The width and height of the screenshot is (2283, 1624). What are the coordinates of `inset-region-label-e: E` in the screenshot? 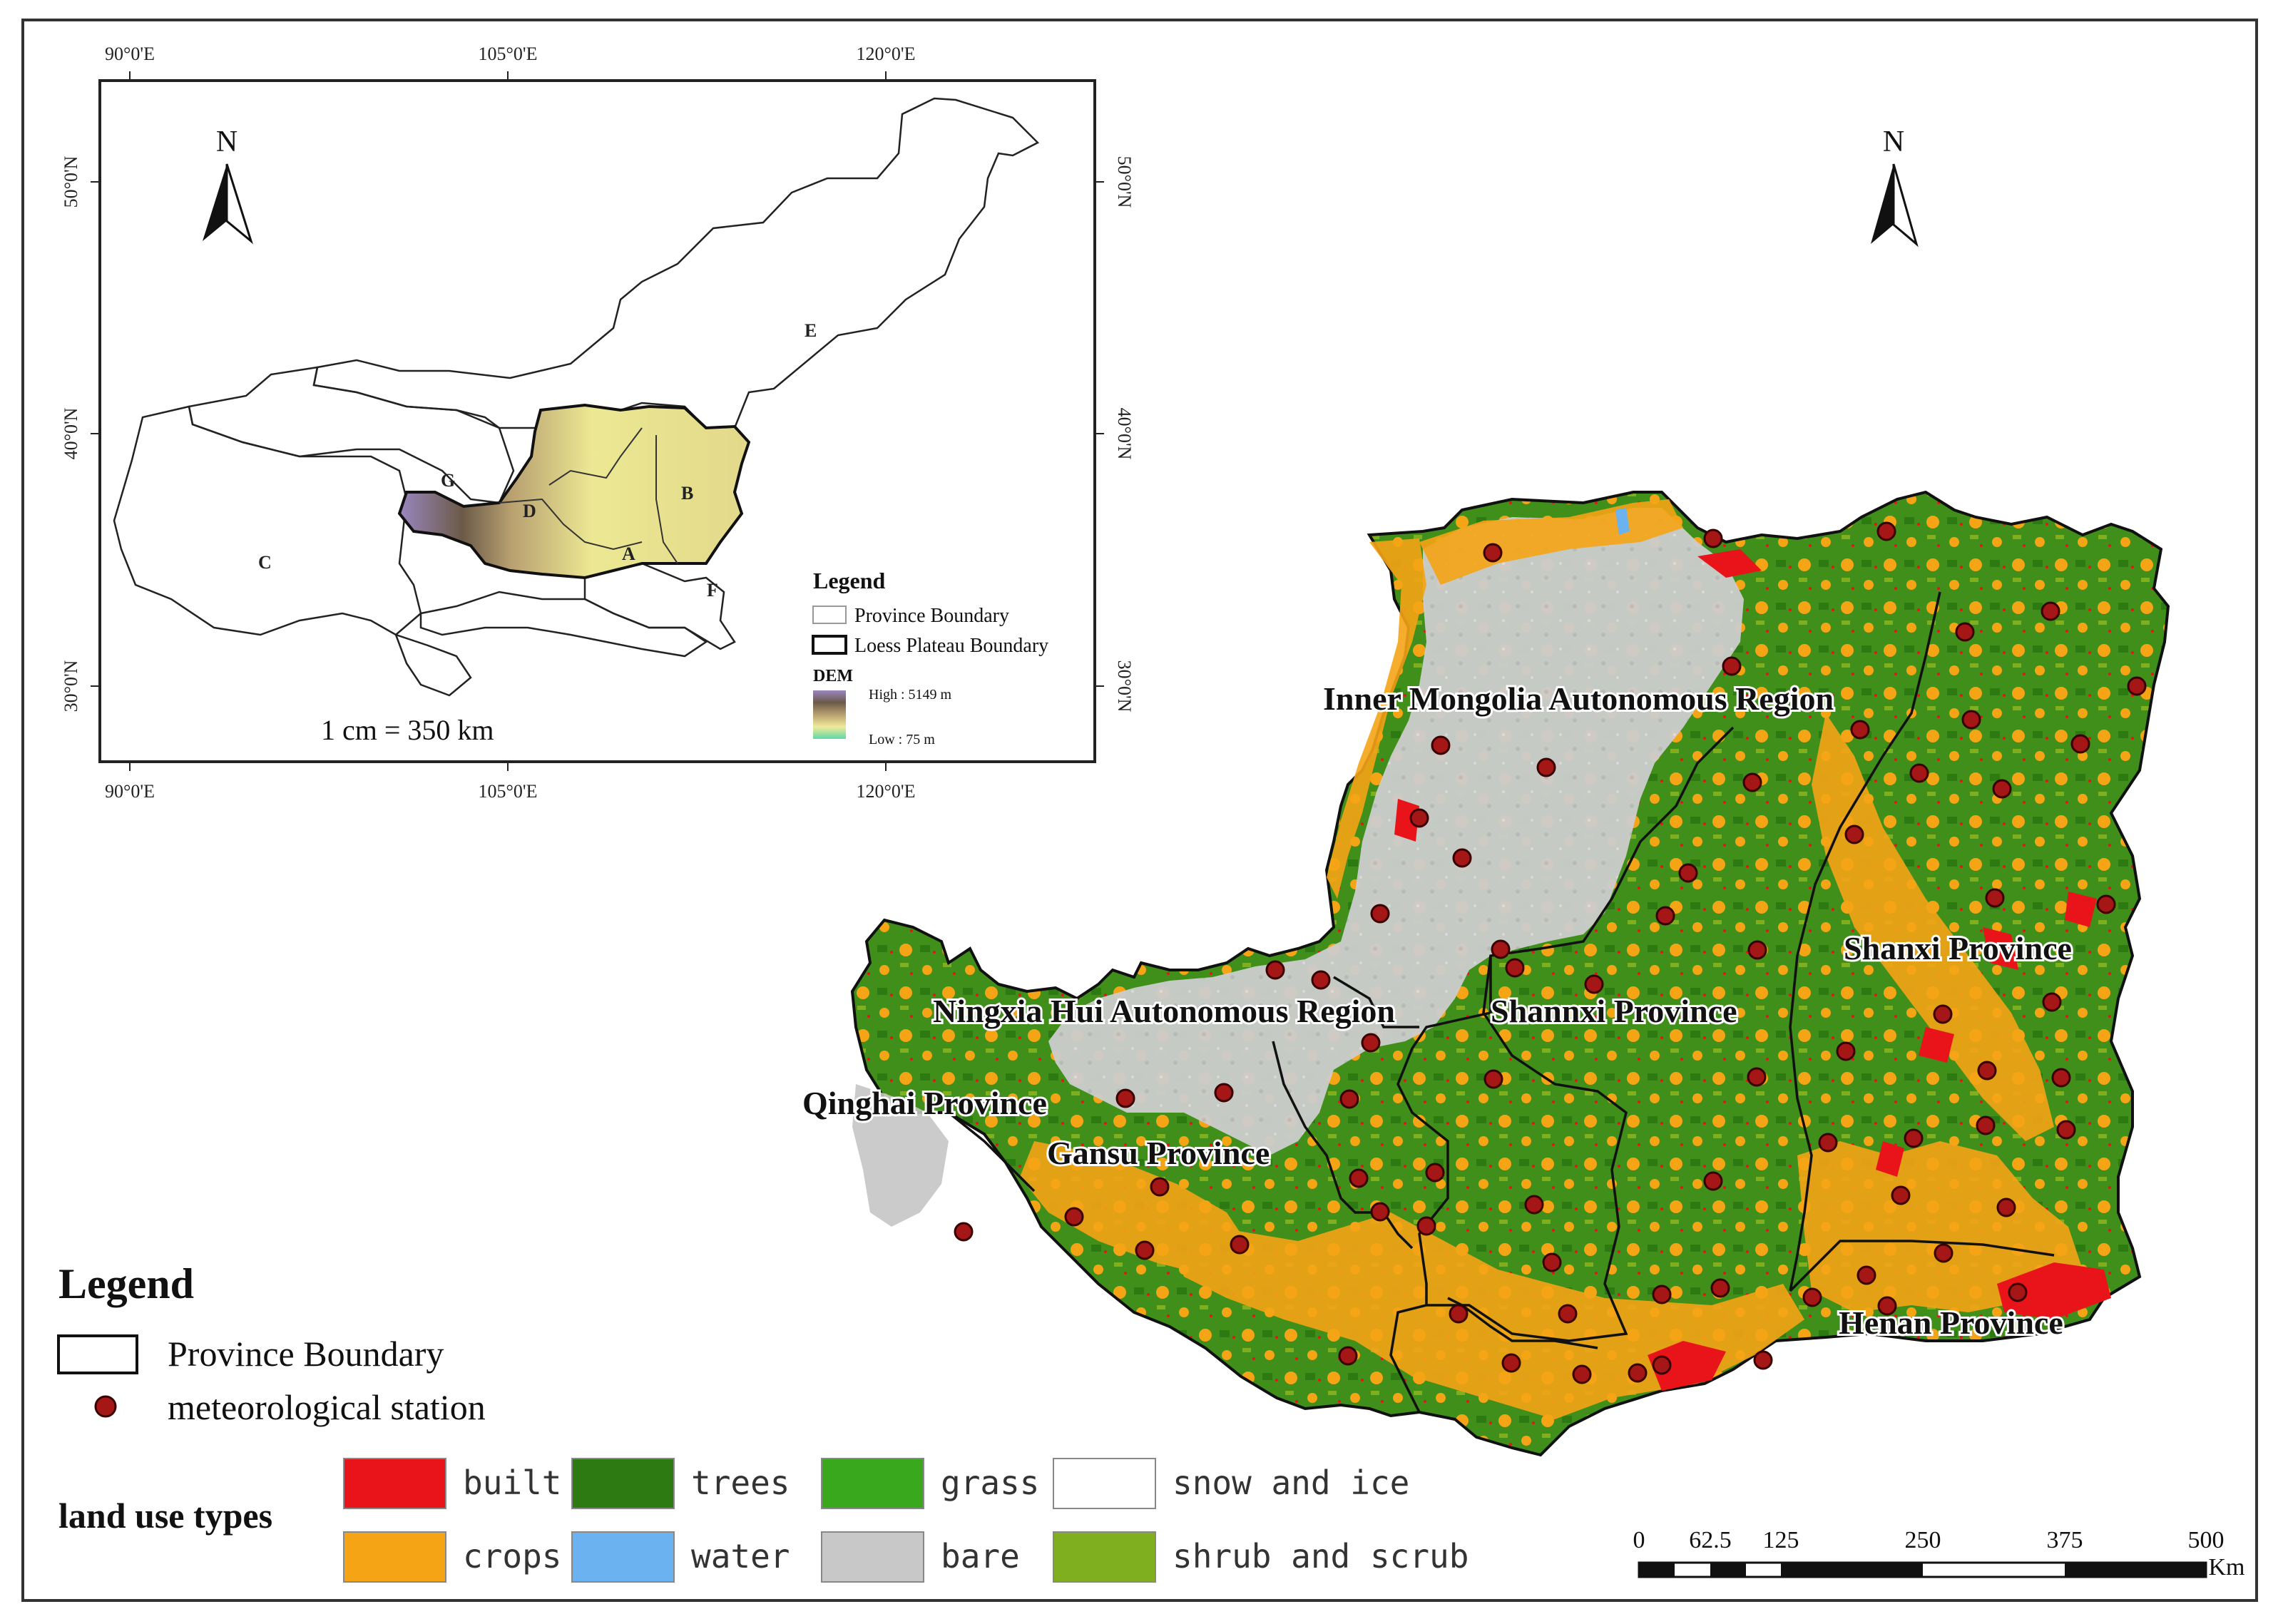 It's located at (811, 330).